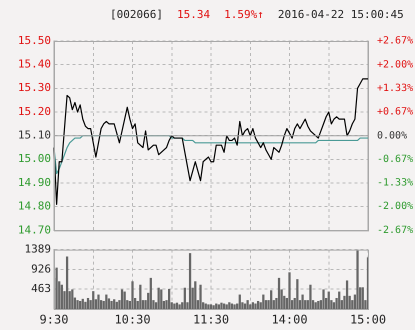 The image size is (415, 330). What do you see at coordinates (34, 229) in the screenshot?
I see `y-tick-label: 14.70` at bounding box center [34, 229].